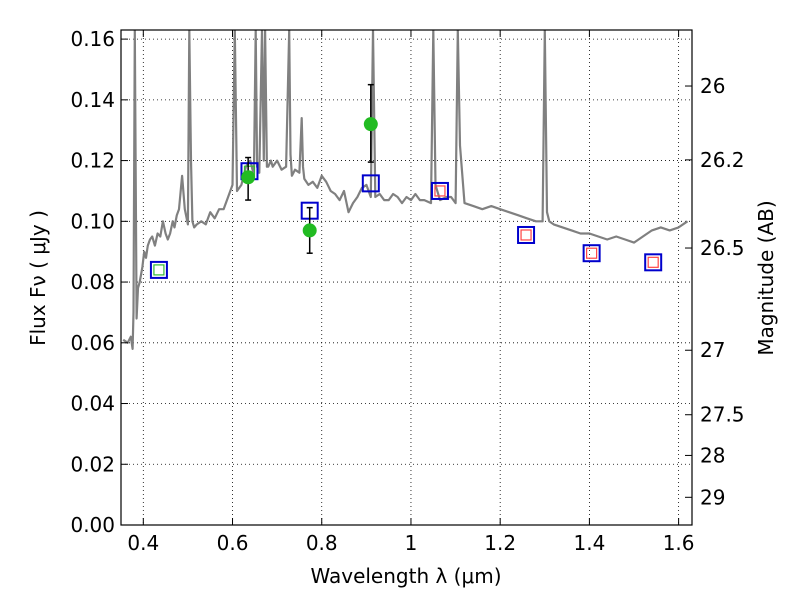 This screenshot has height=600, width=800. Describe the element at coordinates (589, 543) in the screenshot. I see `x-tick-label: 1.4` at that location.